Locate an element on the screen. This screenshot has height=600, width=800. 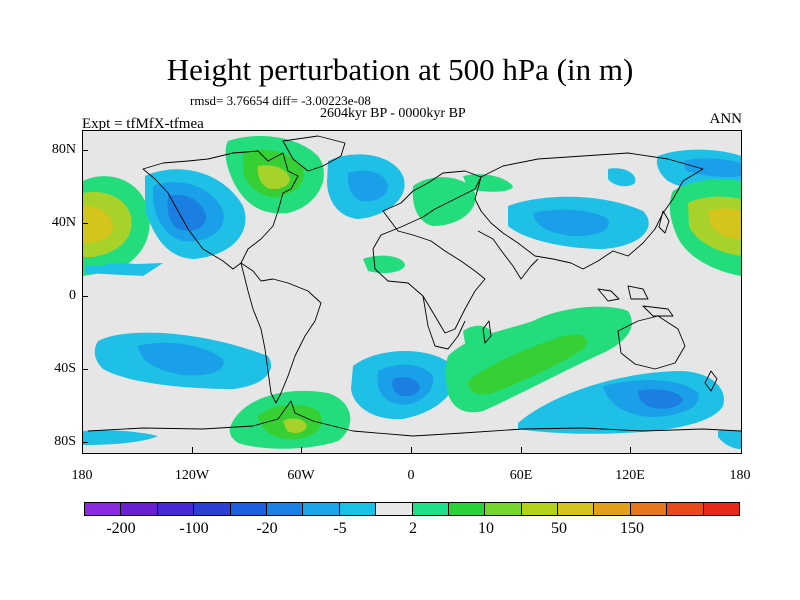
colorbar-label: -20 is located at coordinates (267, 528).